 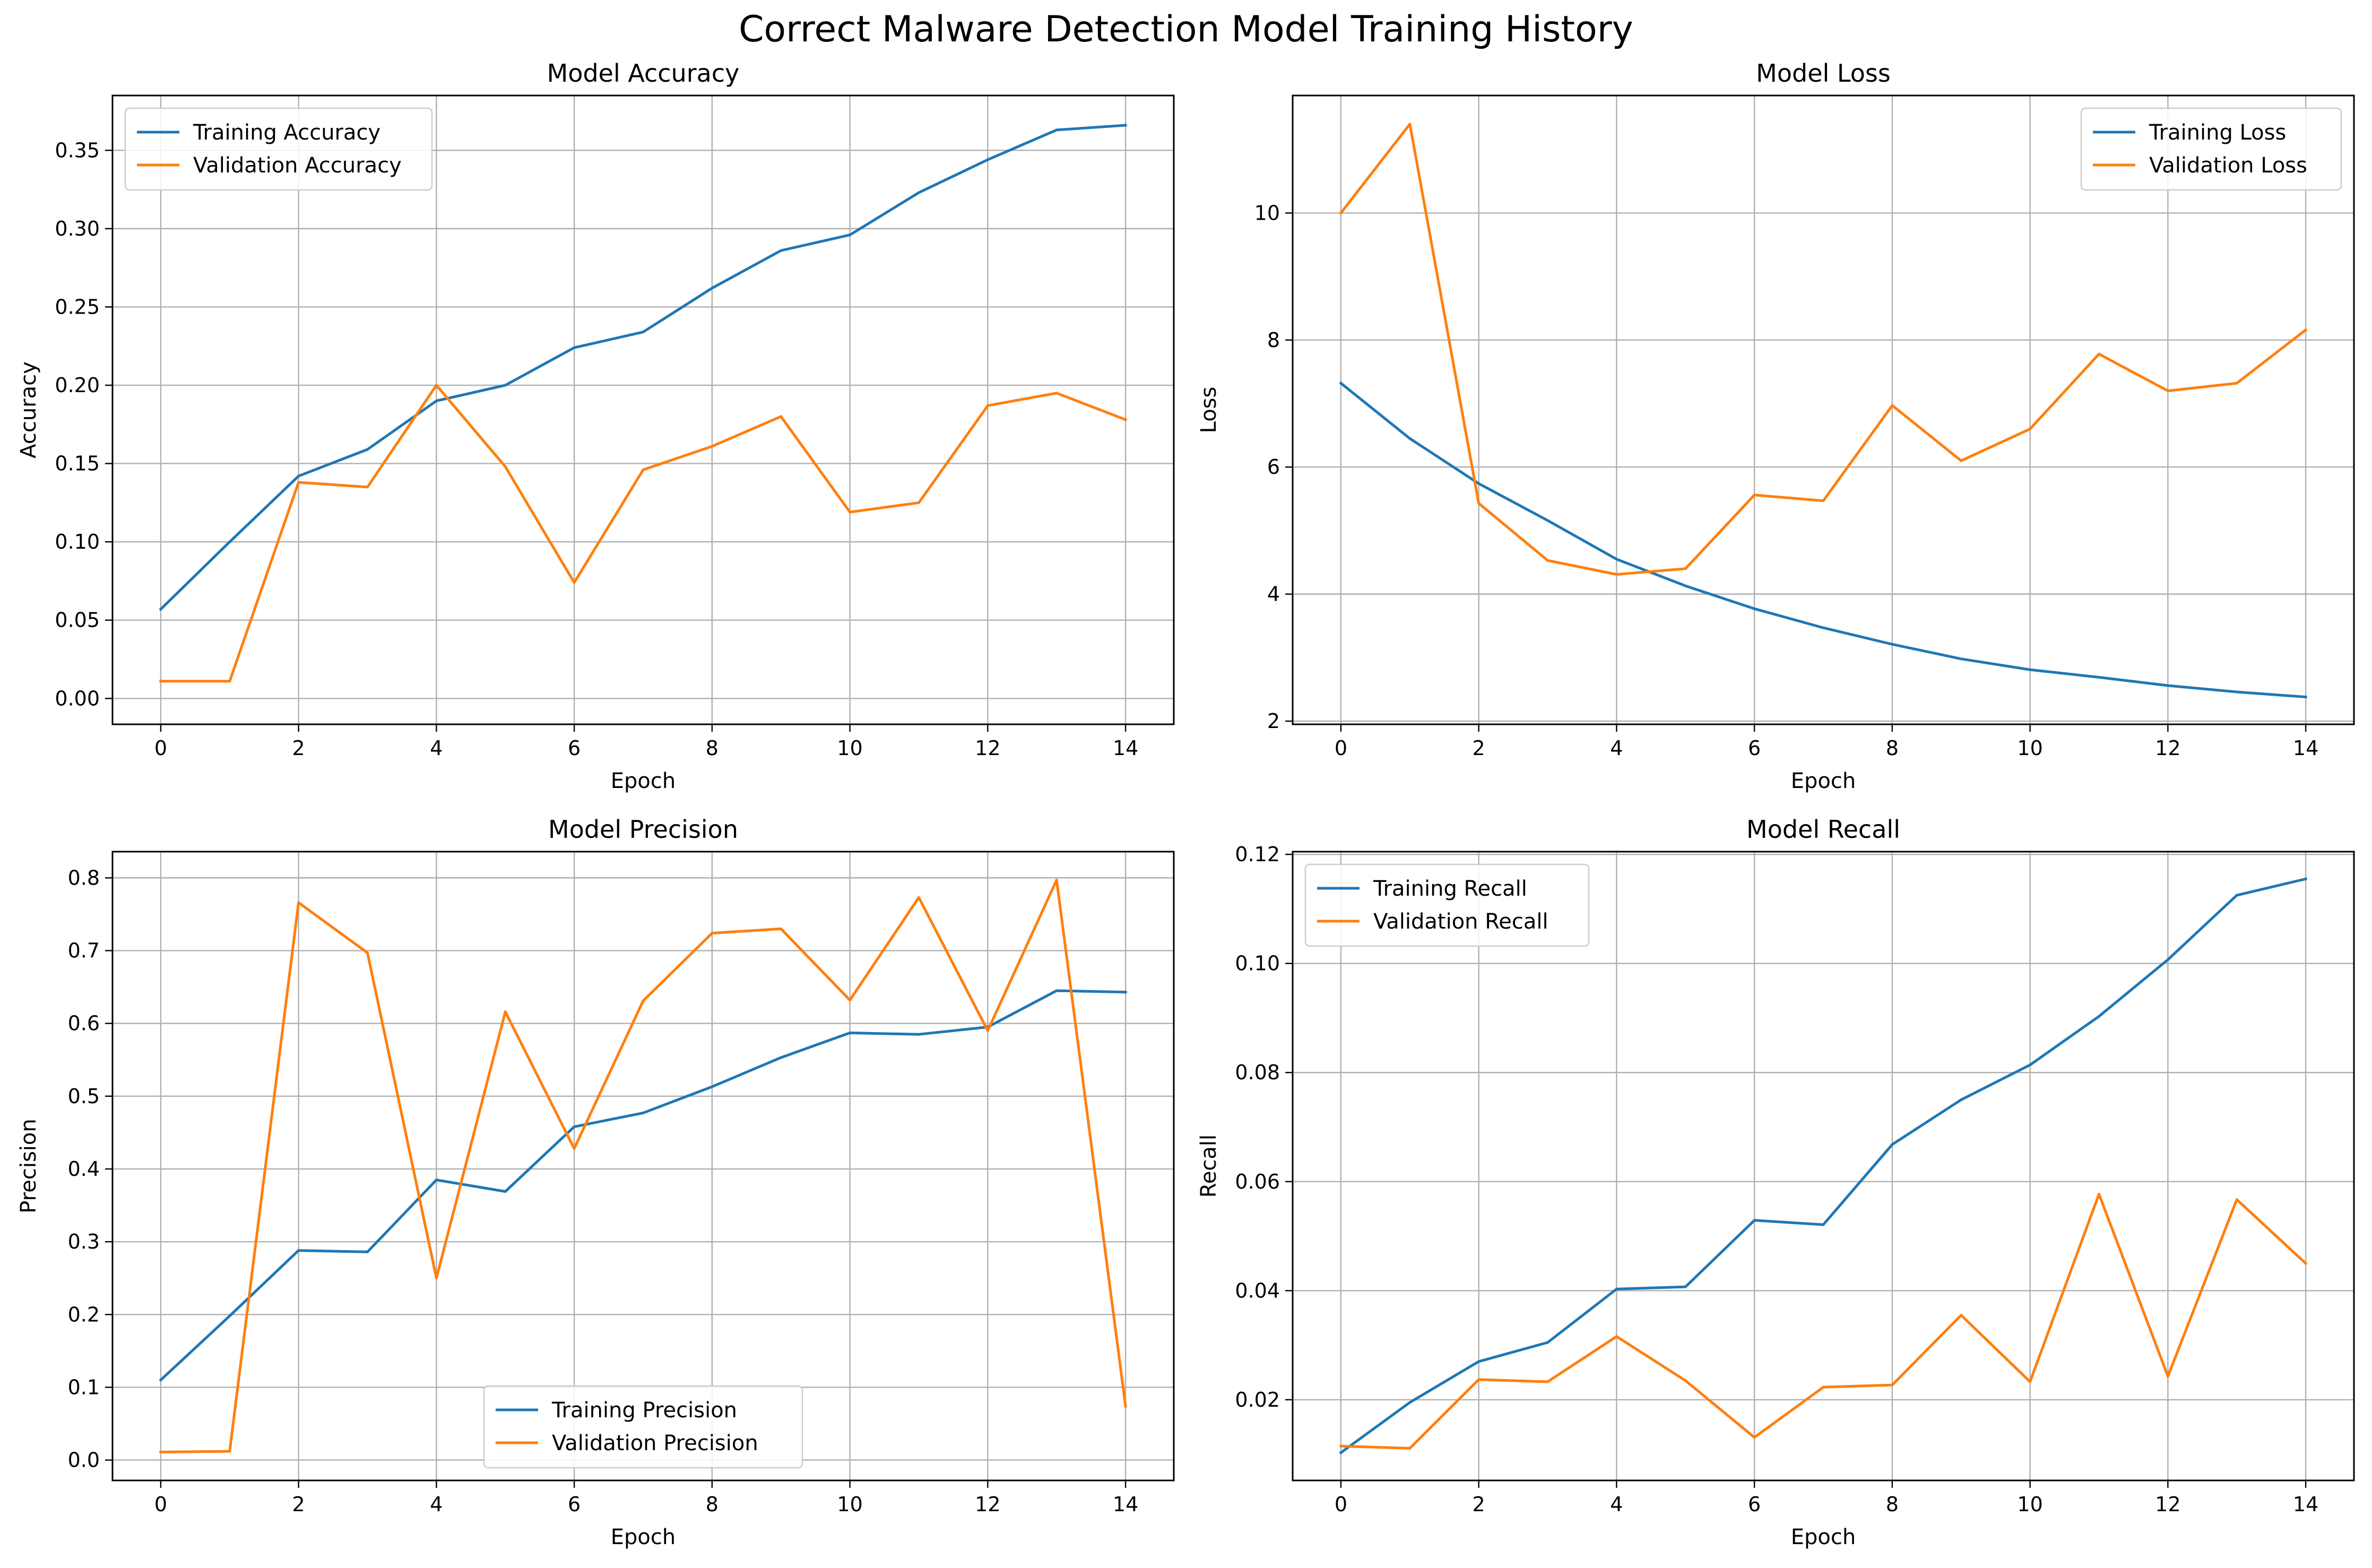 I want to click on loss-y-tick-label: 6, so click(x=1273, y=467).